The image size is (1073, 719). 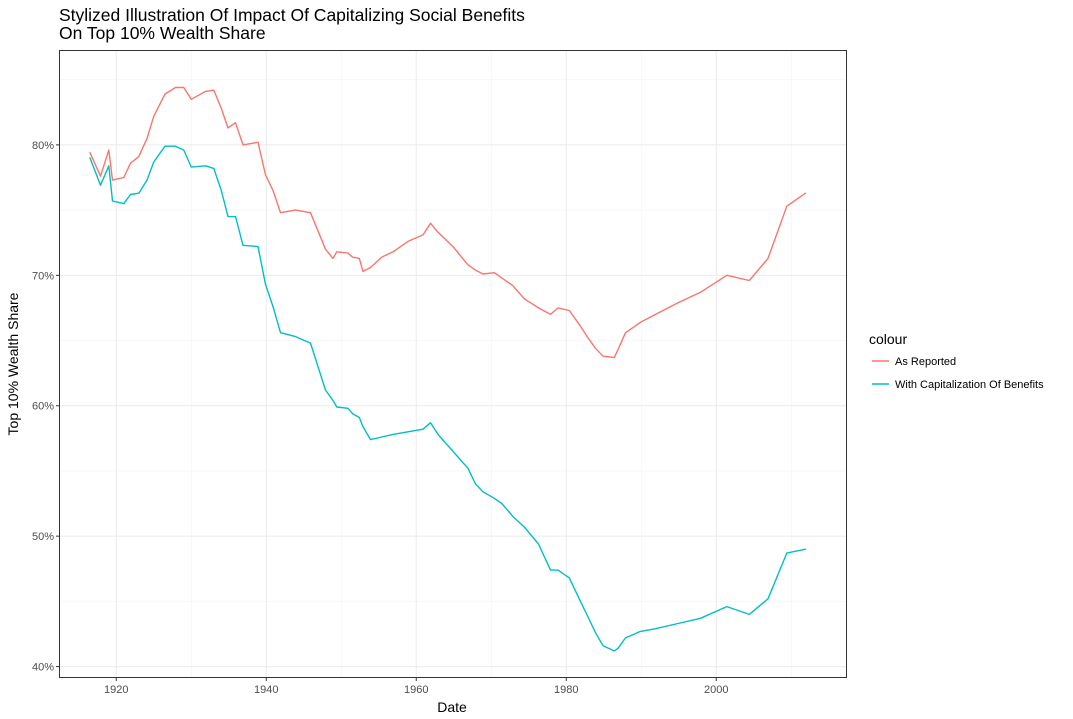 What do you see at coordinates (43, 407) in the screenshot?
I see `y-tick-label: 60%` at bounding box center [43, 407].